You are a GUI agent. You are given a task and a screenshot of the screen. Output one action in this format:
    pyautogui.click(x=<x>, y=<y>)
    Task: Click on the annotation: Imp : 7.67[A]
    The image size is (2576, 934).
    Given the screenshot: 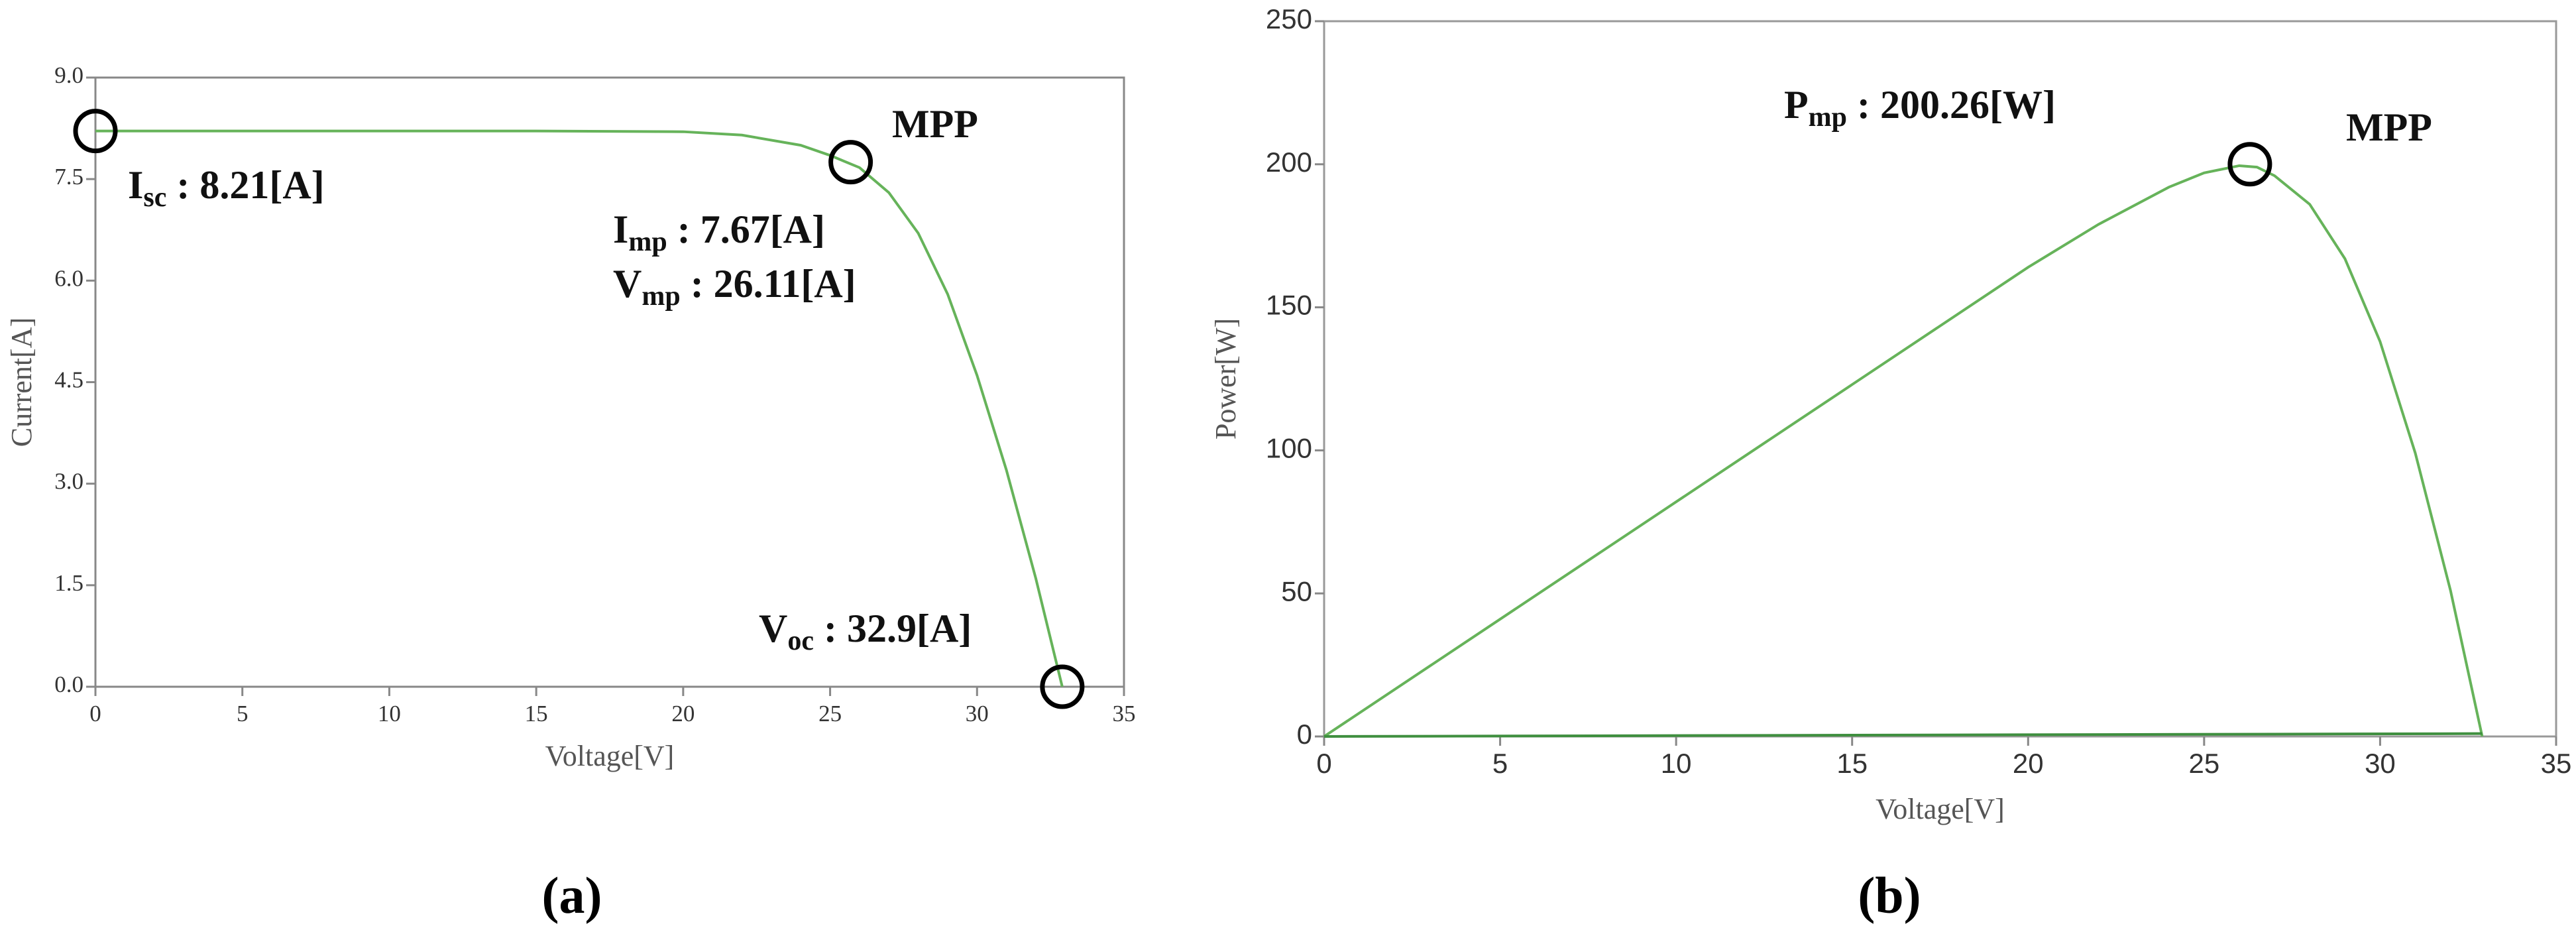 What is the action you would take?
    pyautogui.click(x=719, y=232)
    